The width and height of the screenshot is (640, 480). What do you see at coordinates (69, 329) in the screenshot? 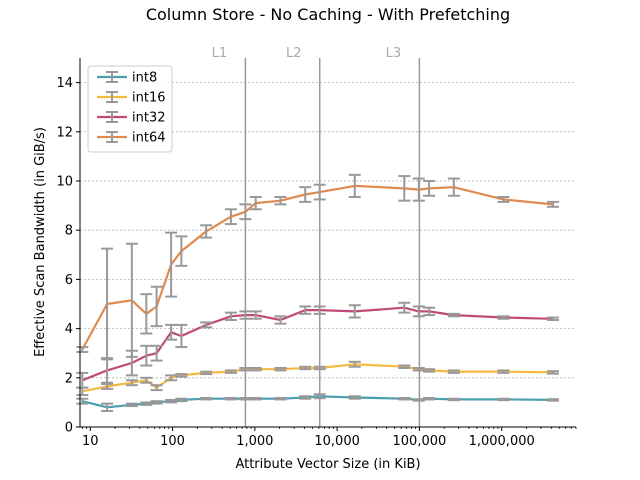
I see `y-tick-label: 4` at bounding box center [69, 329].